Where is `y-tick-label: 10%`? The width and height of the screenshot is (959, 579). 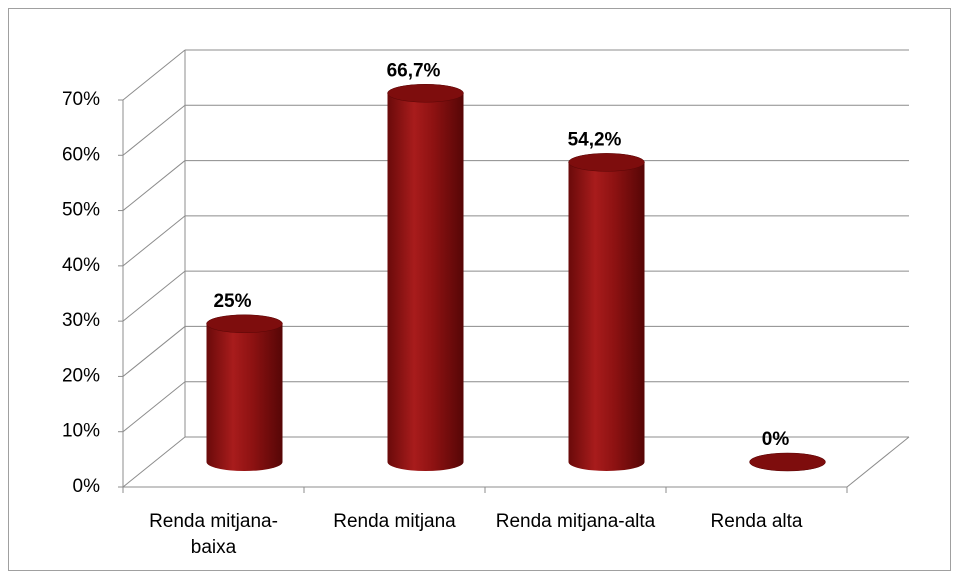
y-tick-label: 10% is located at coordinates (81, 431).